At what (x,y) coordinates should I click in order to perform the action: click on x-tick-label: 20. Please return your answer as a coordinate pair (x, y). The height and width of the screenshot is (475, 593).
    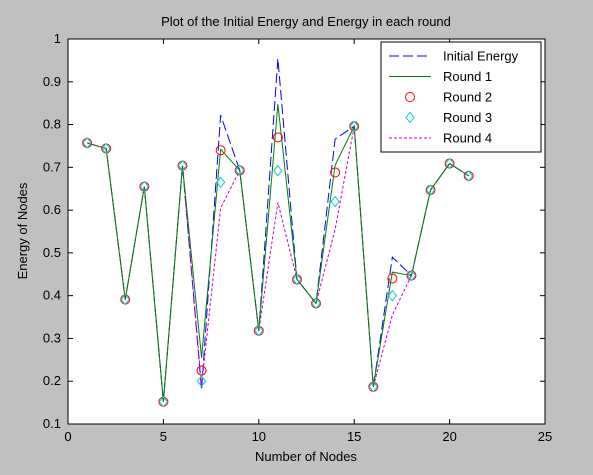
    Looking at the image, I should click on (449, 436).